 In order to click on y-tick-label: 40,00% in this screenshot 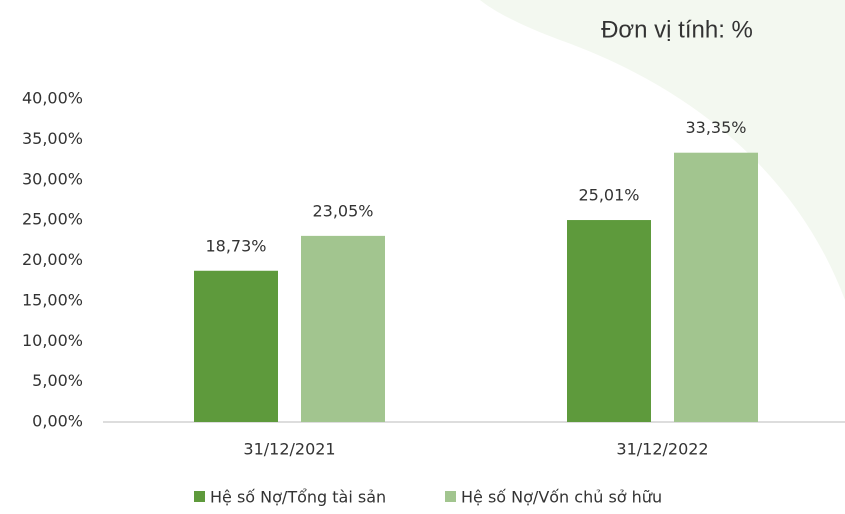, I will do `click(52, 98)`.